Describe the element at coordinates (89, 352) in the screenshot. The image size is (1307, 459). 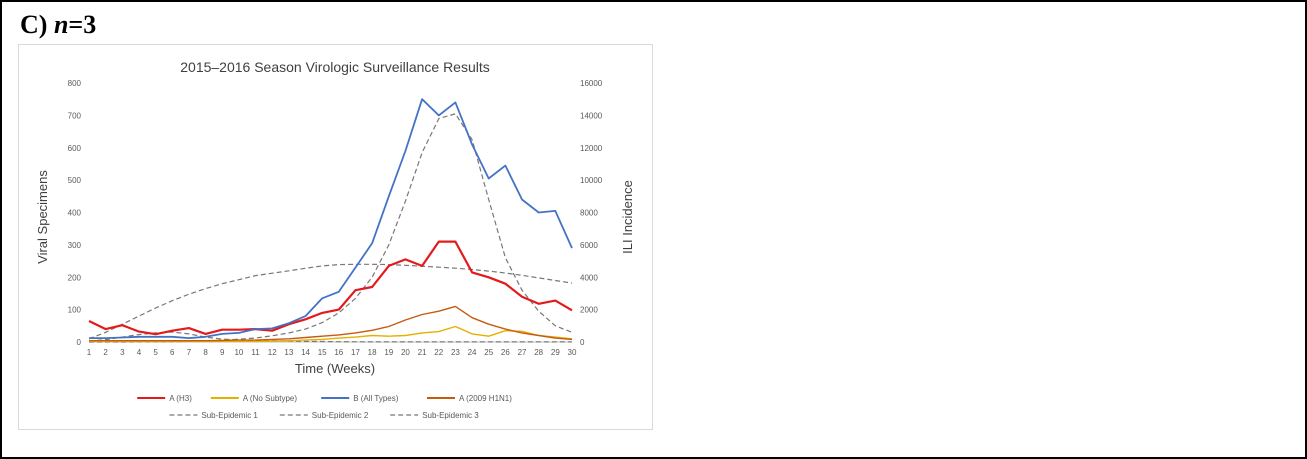
I see `x-tick-label: 1` at that location.